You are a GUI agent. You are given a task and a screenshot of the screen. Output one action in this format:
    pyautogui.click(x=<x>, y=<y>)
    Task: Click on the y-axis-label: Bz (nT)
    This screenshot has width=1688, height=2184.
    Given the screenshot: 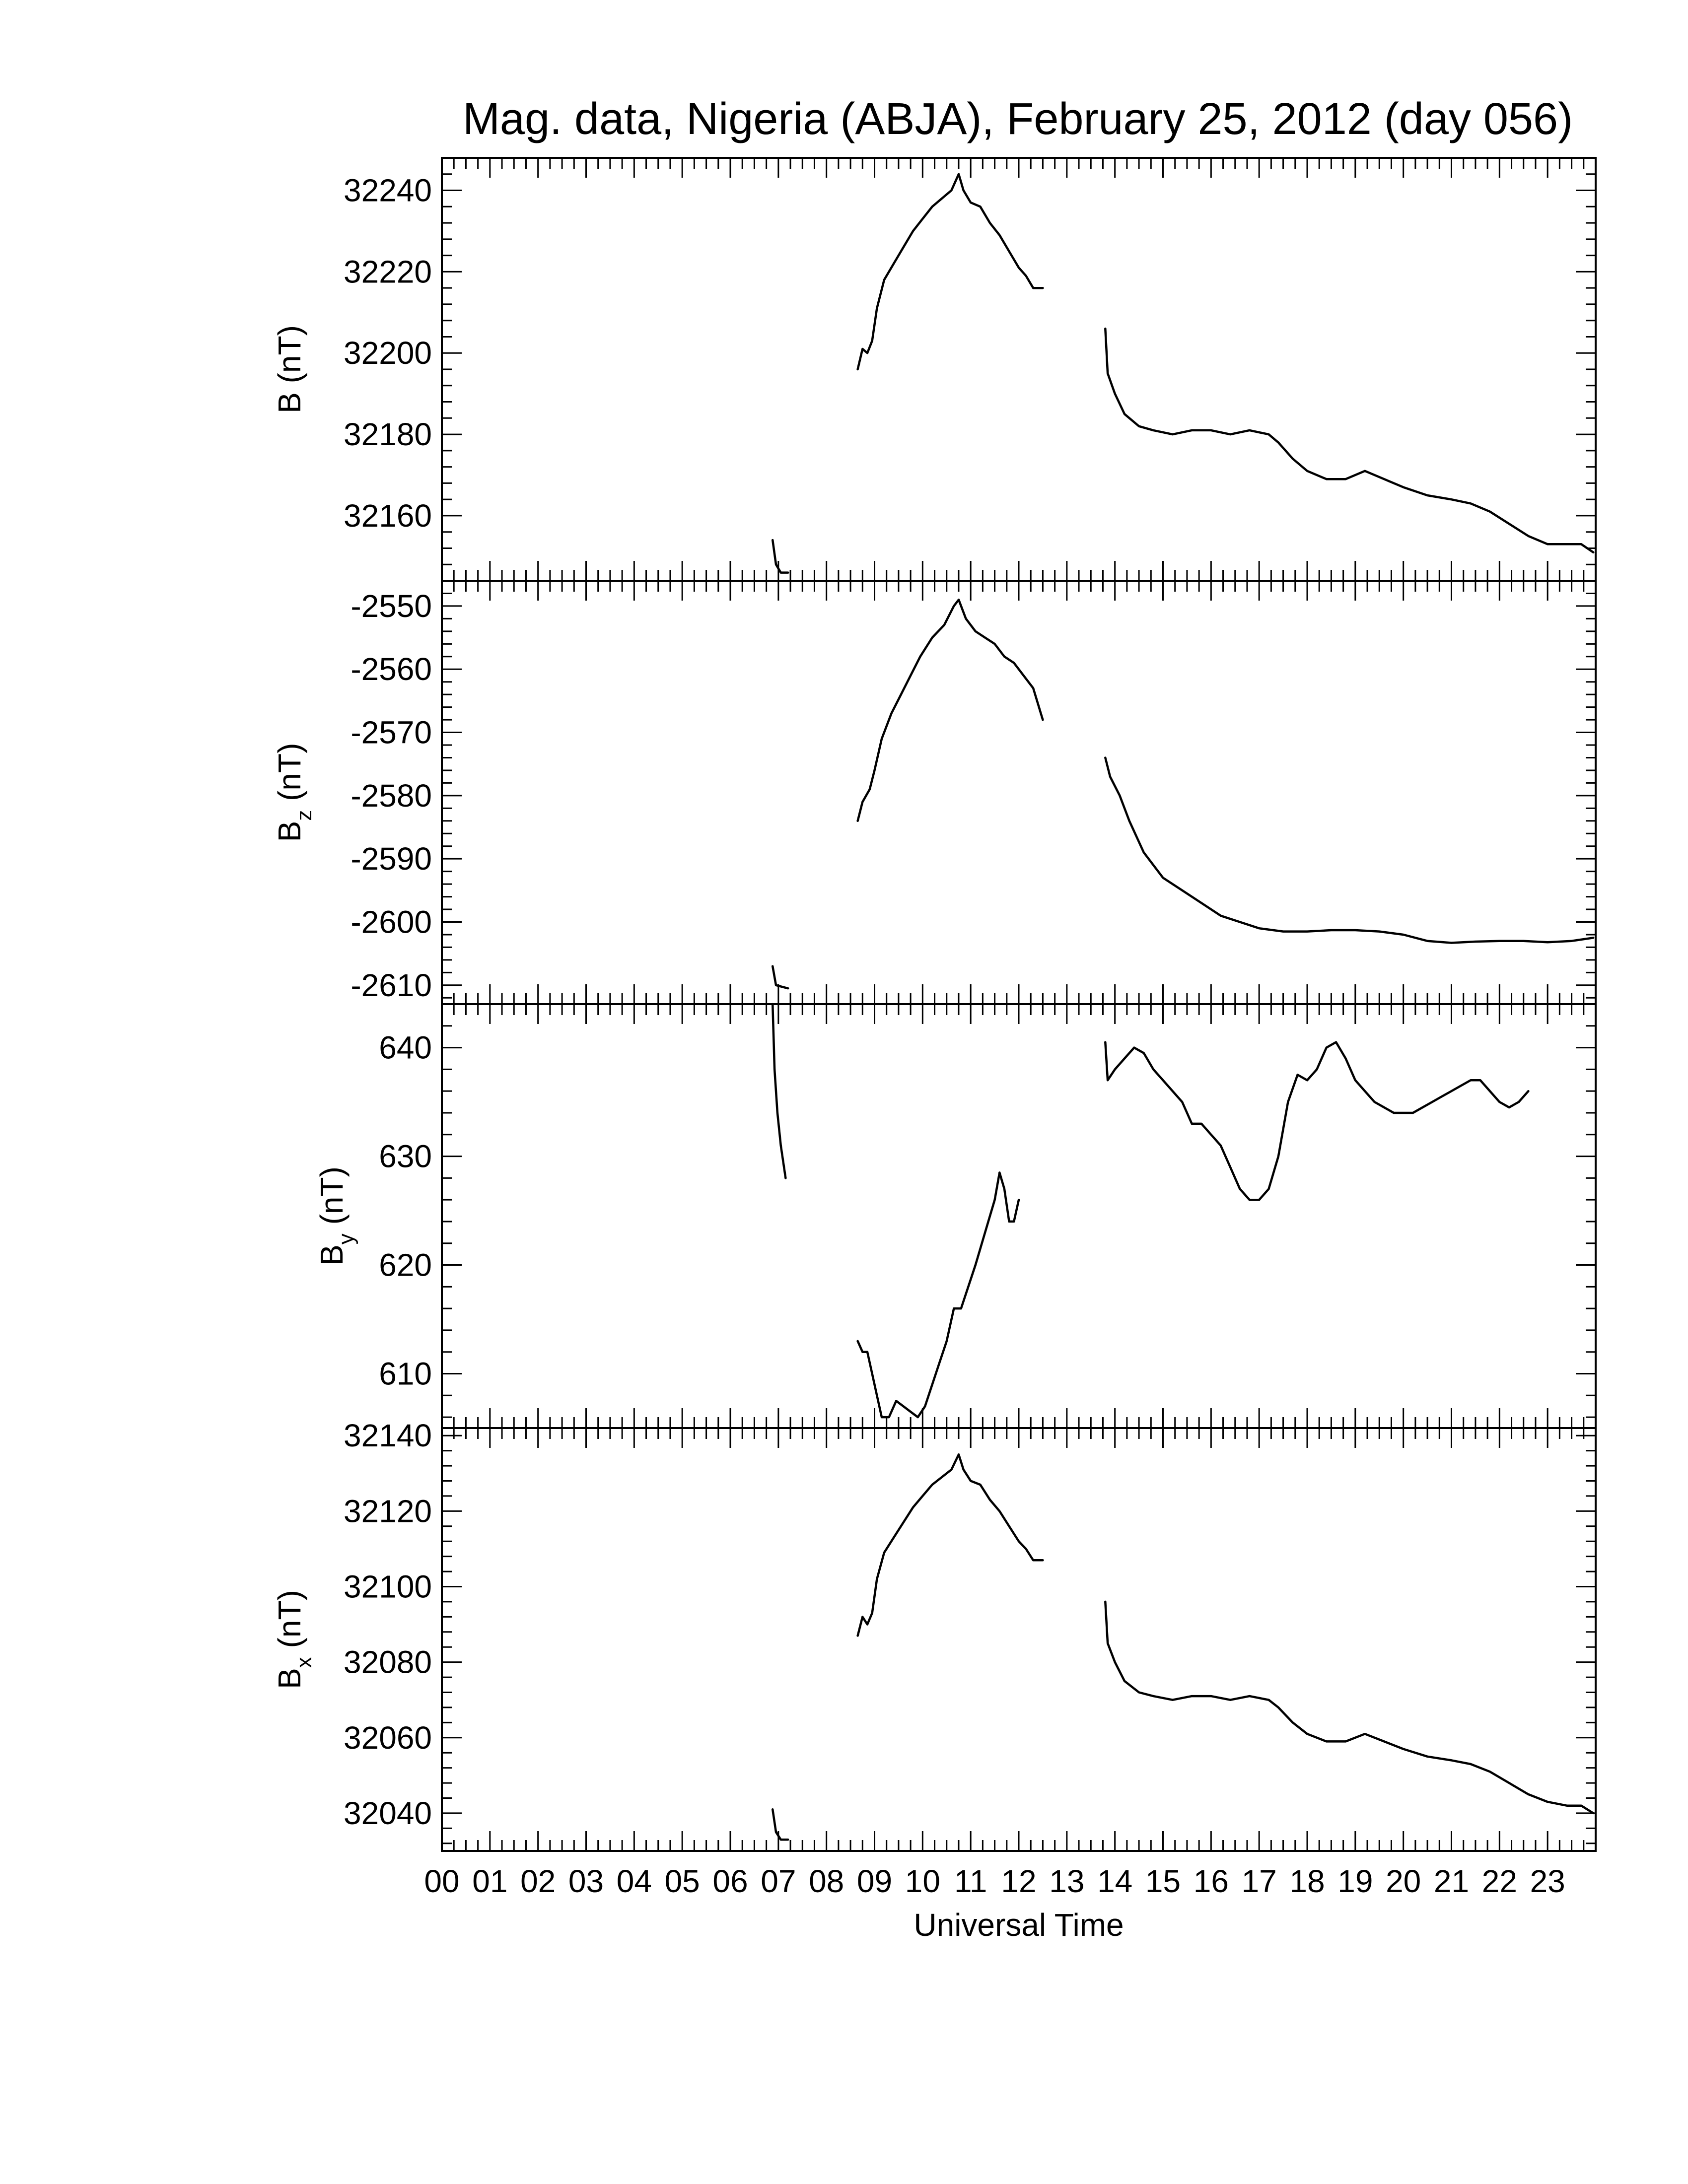 What is the action you would take?
    pyautogui.click(x=294, y=792)
    